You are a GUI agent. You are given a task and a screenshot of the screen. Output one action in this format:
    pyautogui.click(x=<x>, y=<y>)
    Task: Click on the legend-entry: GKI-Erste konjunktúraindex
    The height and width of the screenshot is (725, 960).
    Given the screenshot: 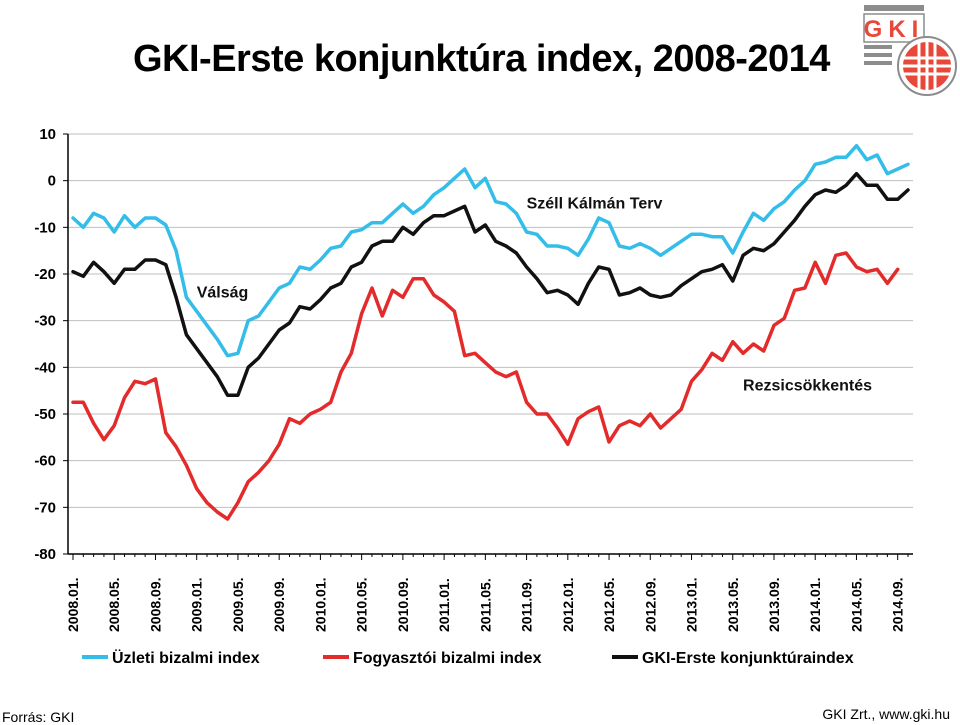 What is the action you would take?
    pyautogui.click(x=748, y=658)
    